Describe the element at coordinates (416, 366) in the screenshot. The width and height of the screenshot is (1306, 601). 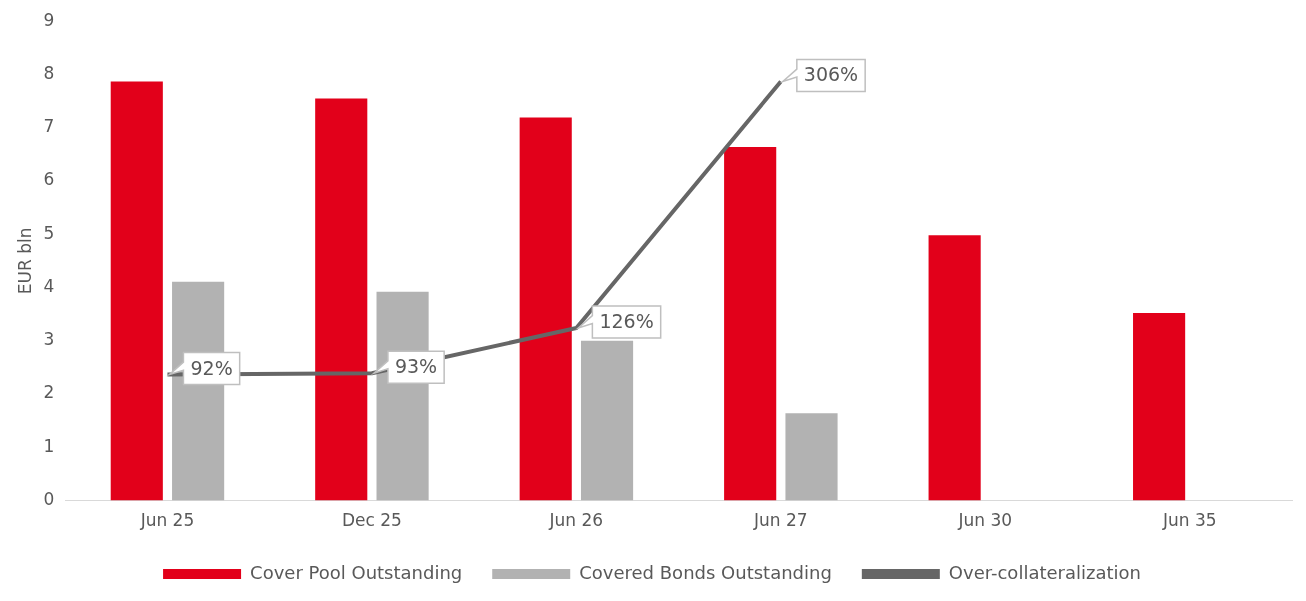
I see `data-label: 93%` at that location.